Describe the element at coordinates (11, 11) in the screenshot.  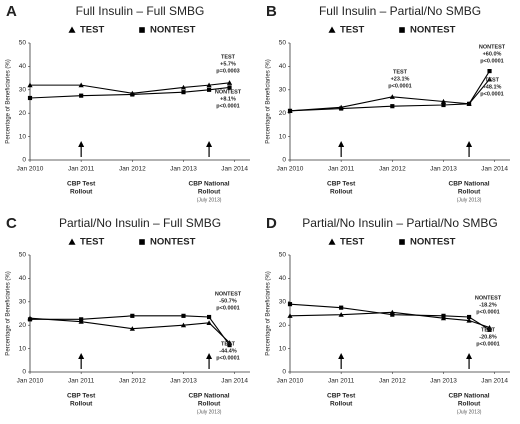
I see `panel-letter: A` at that location.